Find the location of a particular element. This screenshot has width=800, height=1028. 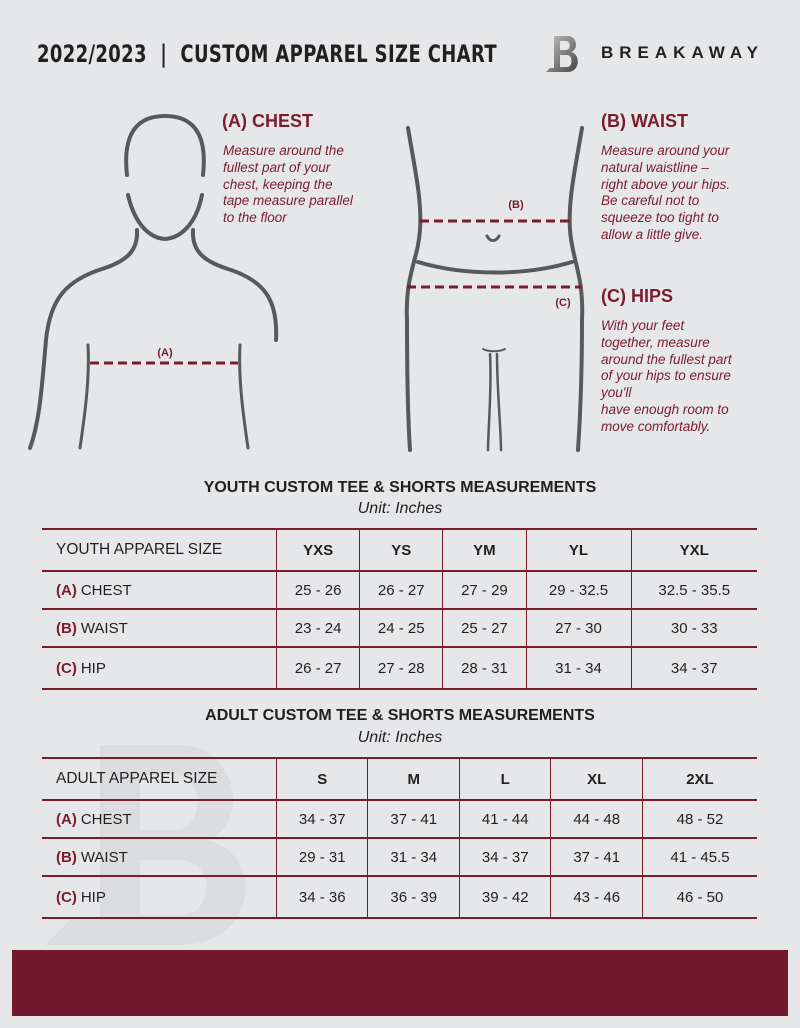

table-cell: 48 - 52 is located at coordinates (699, 819).